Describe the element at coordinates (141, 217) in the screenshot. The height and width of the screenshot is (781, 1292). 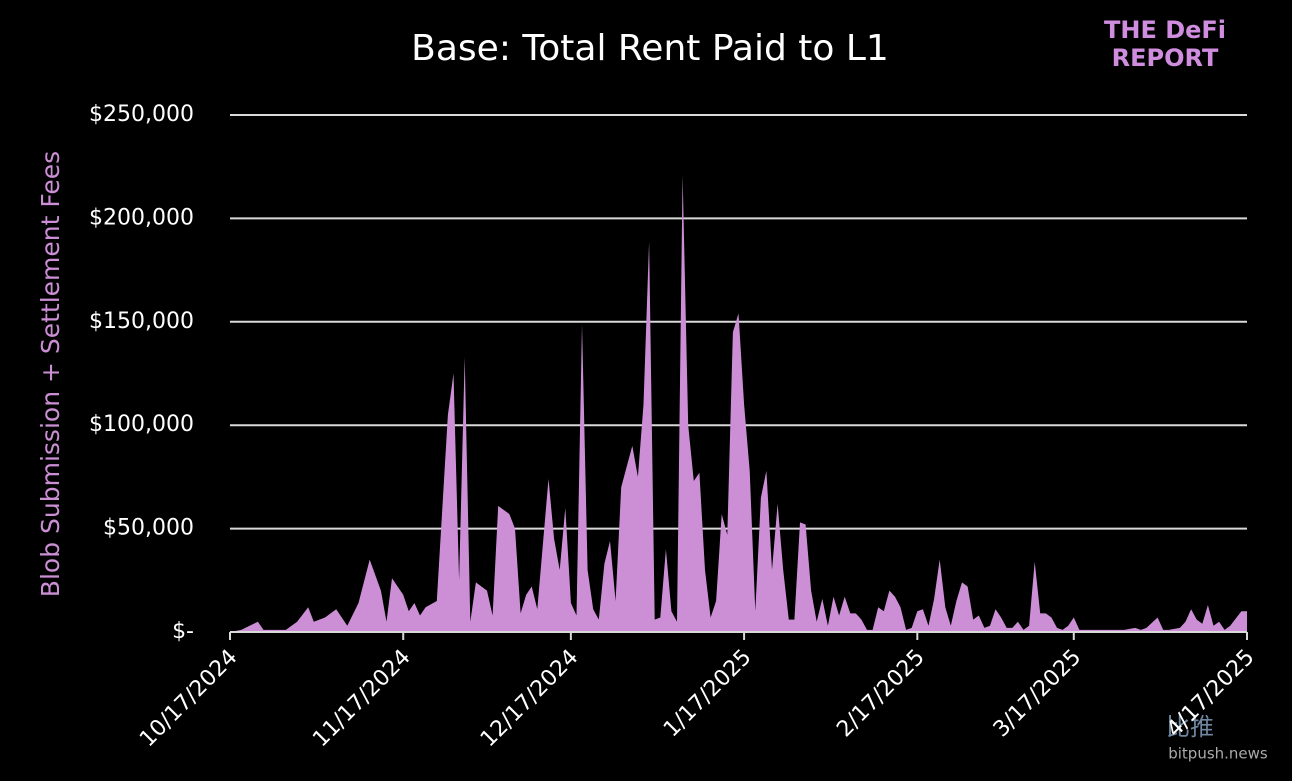
I see `y-tick-label: $200,000` at that location.